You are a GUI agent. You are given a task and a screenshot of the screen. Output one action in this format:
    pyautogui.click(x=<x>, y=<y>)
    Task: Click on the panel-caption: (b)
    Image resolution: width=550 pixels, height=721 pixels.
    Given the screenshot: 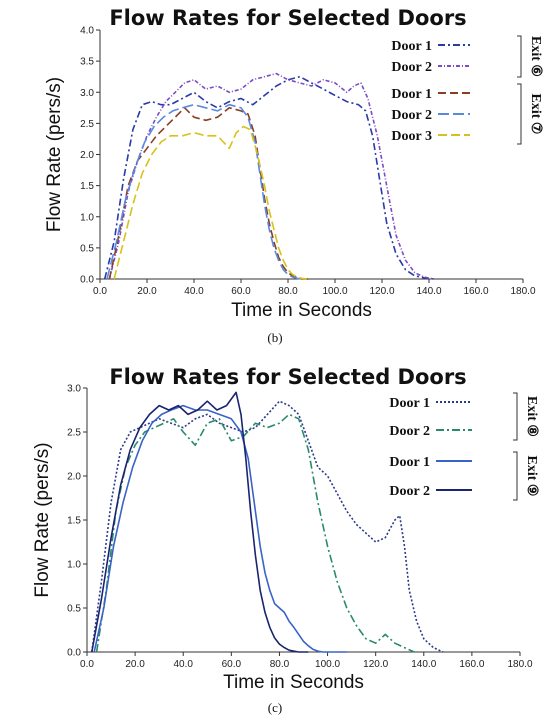 What is the action you would take?
    pyautogui.click(x=274, y=337)
    